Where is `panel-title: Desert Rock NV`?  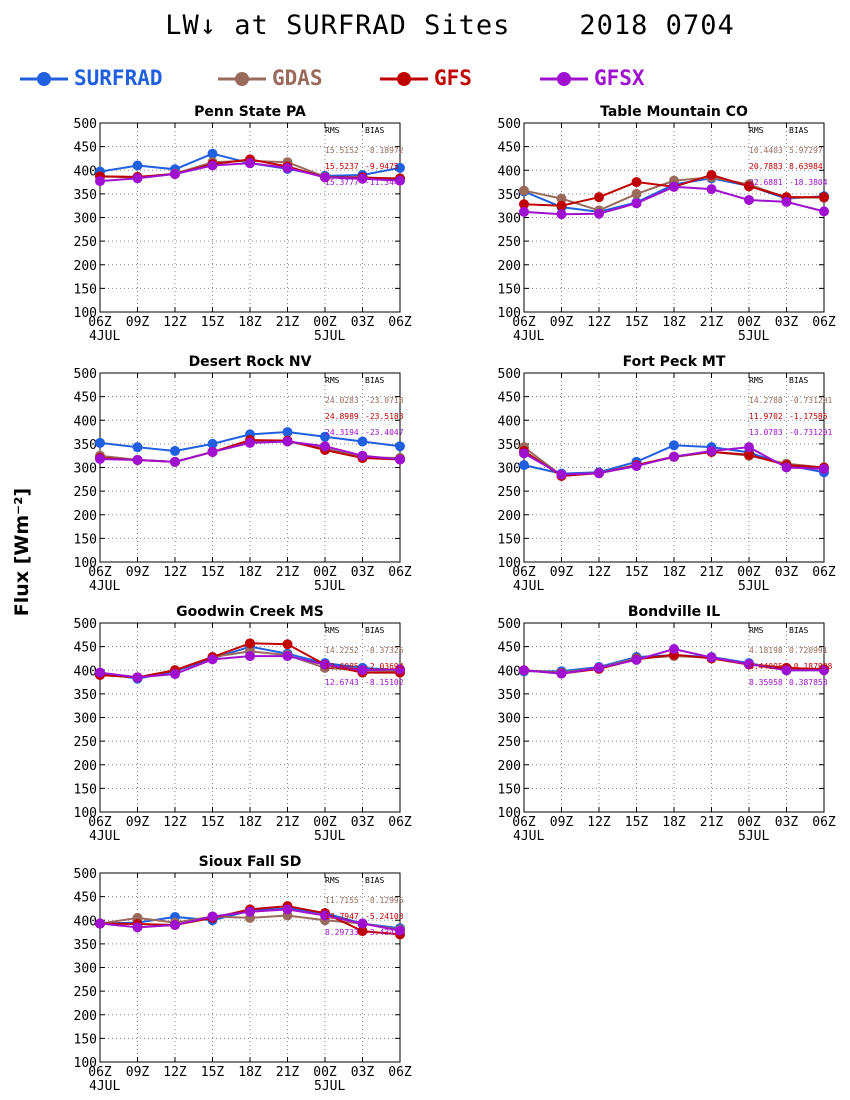
panel-title: Desert Rock NV is located at coordinates (250, 362).